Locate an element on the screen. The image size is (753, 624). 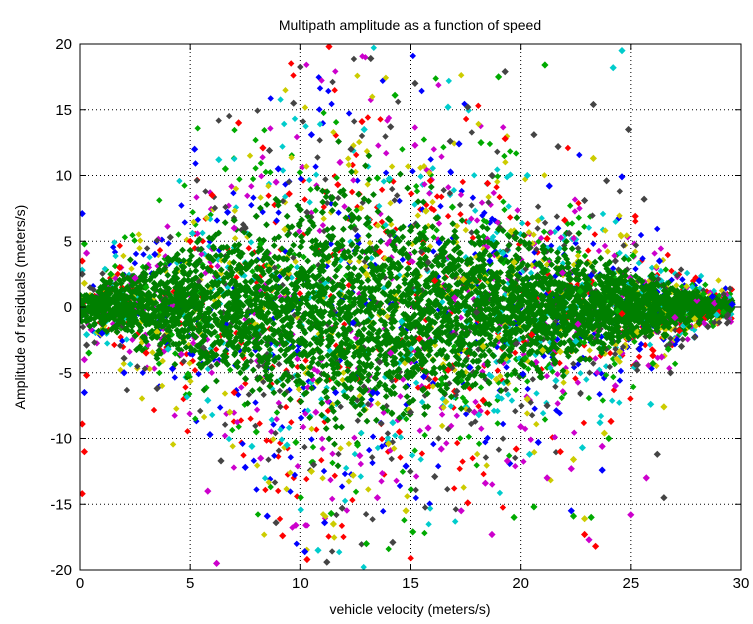
x-axis-label: vehicle velocity (meters/s) is located at coordinates (409, 609).